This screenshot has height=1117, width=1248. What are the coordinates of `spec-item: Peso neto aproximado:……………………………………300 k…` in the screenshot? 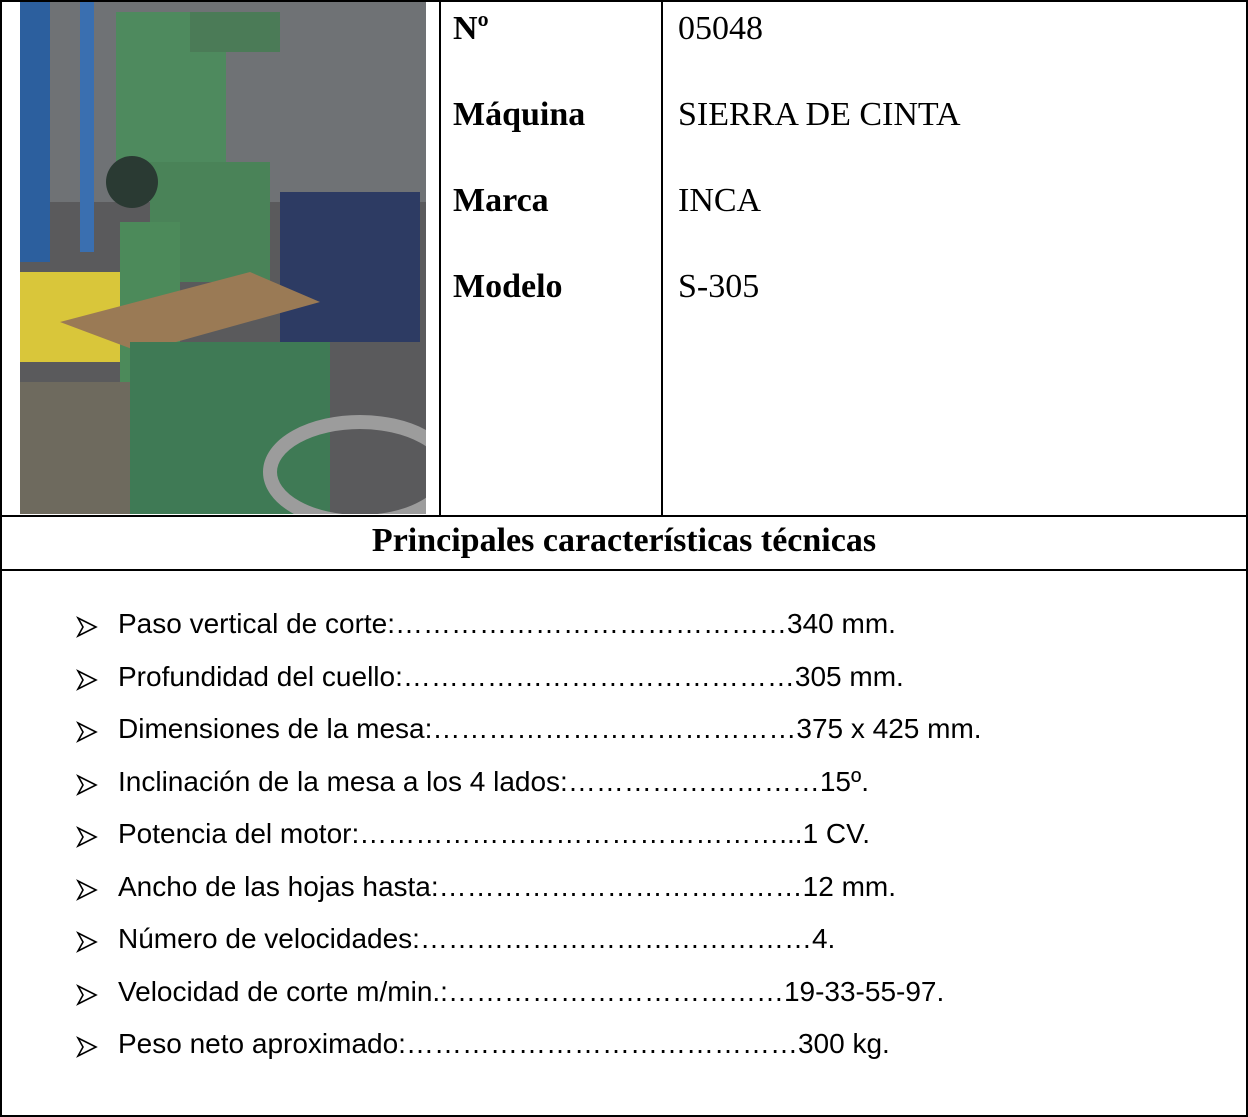 It's located at (504, 1043).